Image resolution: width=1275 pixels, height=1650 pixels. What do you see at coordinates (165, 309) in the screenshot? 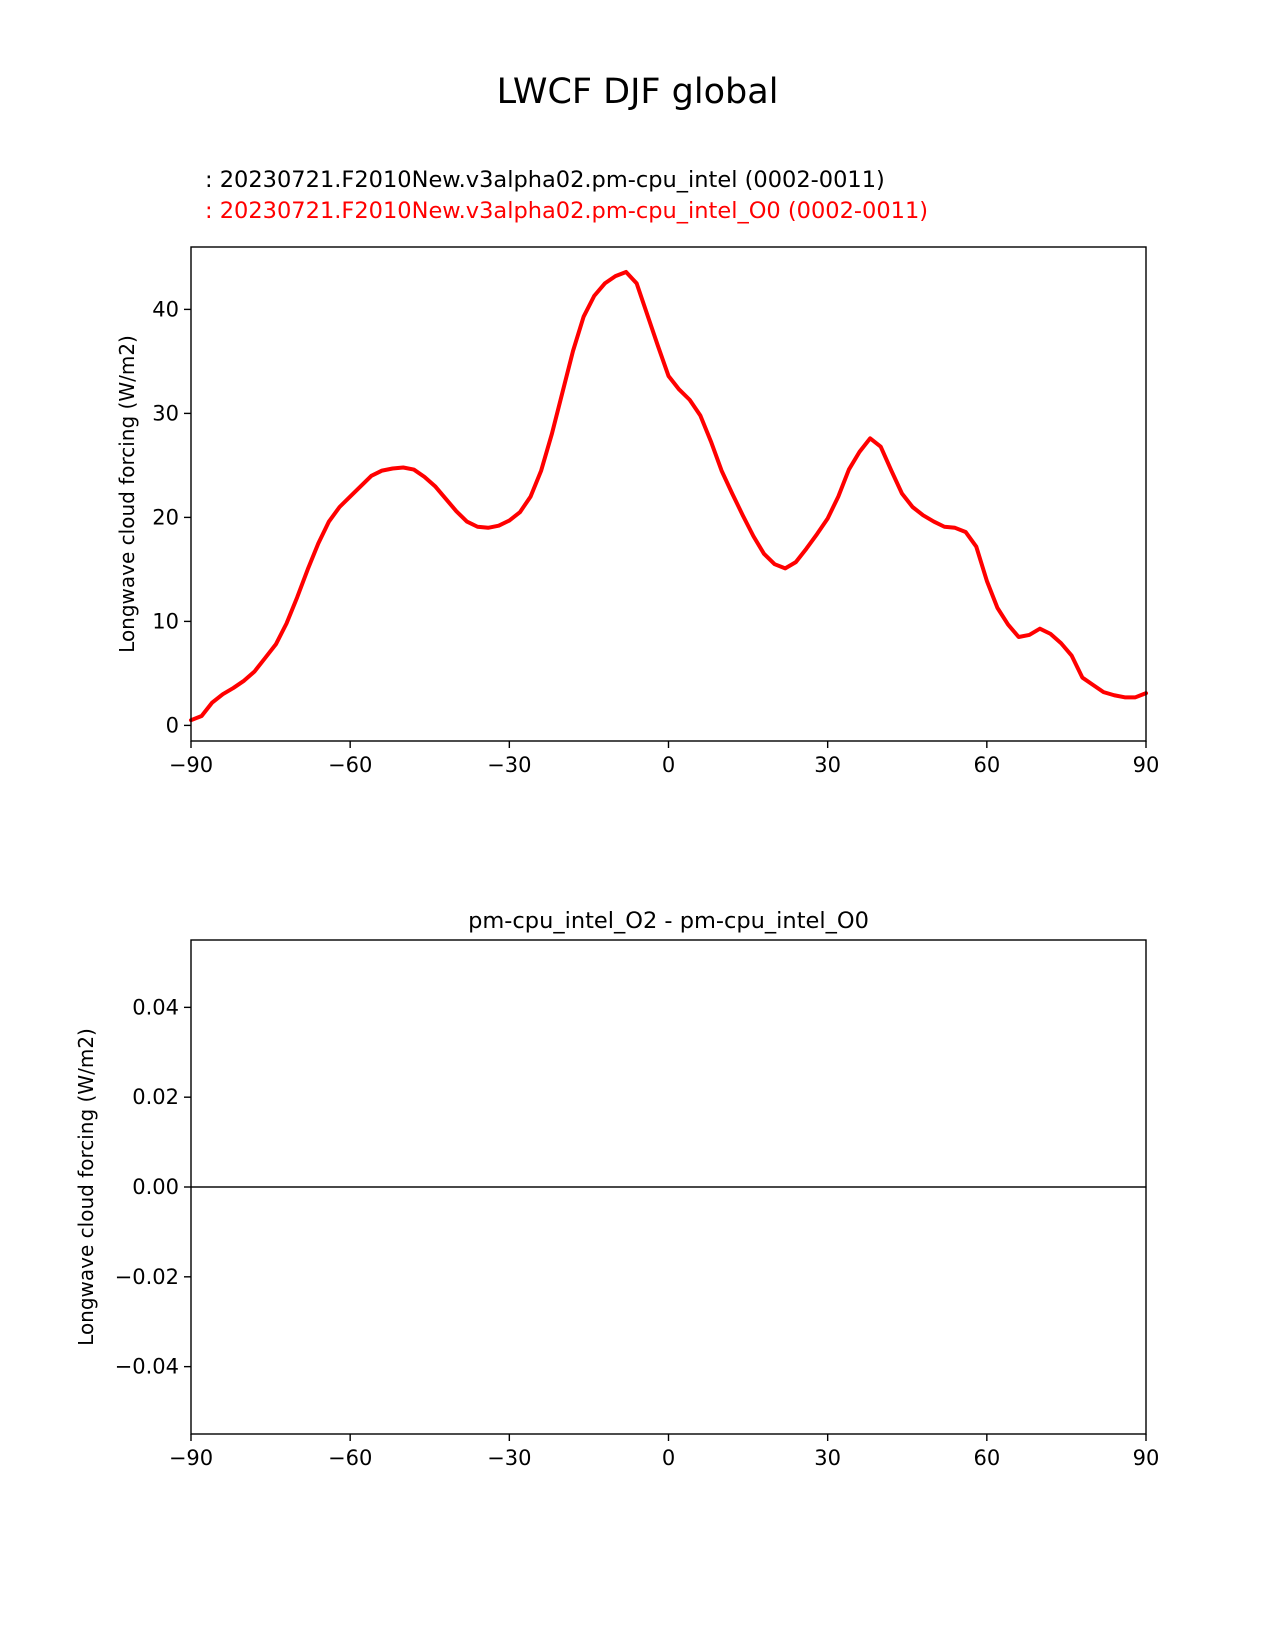
I see `y-tick-label: 40` at bounding box center [165, 309].